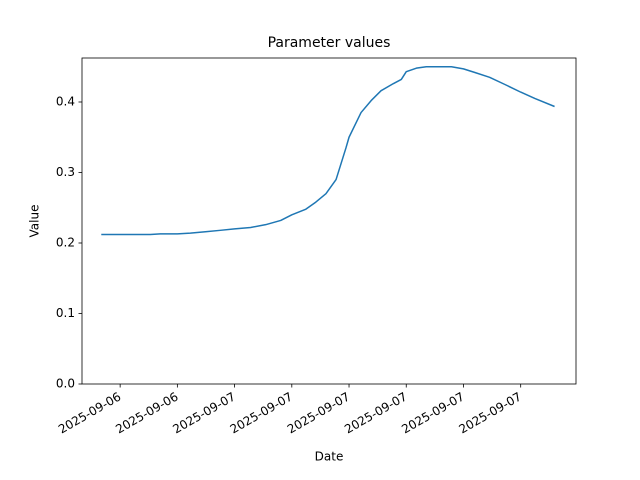  I want to click on x-axis-label: Date, so click(329, 457).